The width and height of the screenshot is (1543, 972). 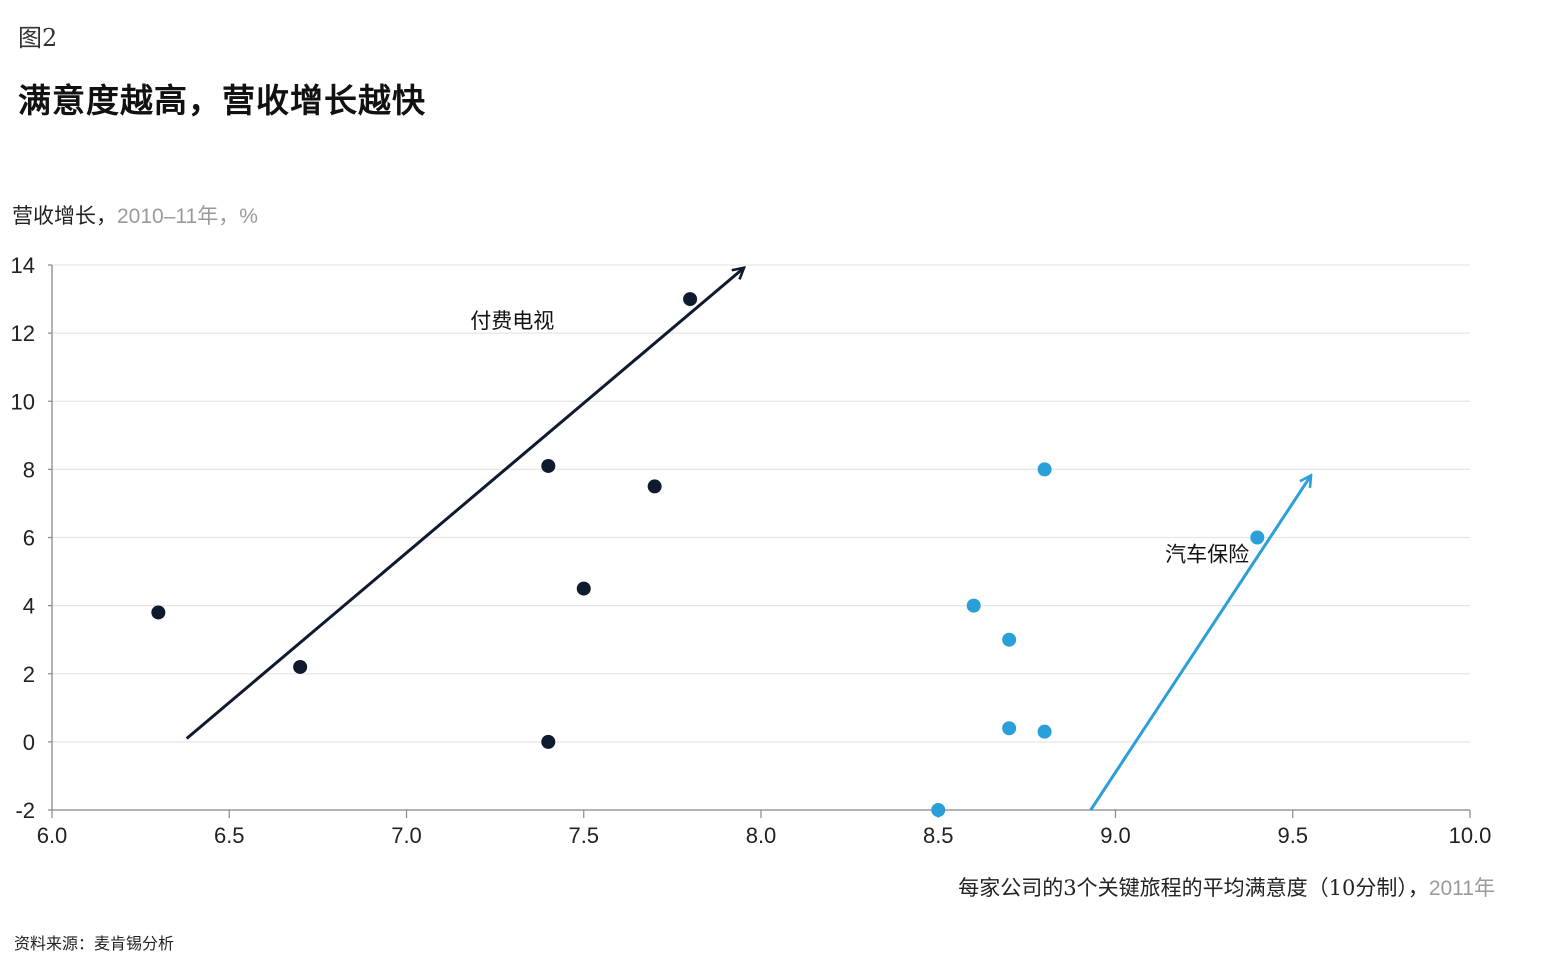 I want to click on x-tick-label: 9.5, so click(x=1292, y=835).